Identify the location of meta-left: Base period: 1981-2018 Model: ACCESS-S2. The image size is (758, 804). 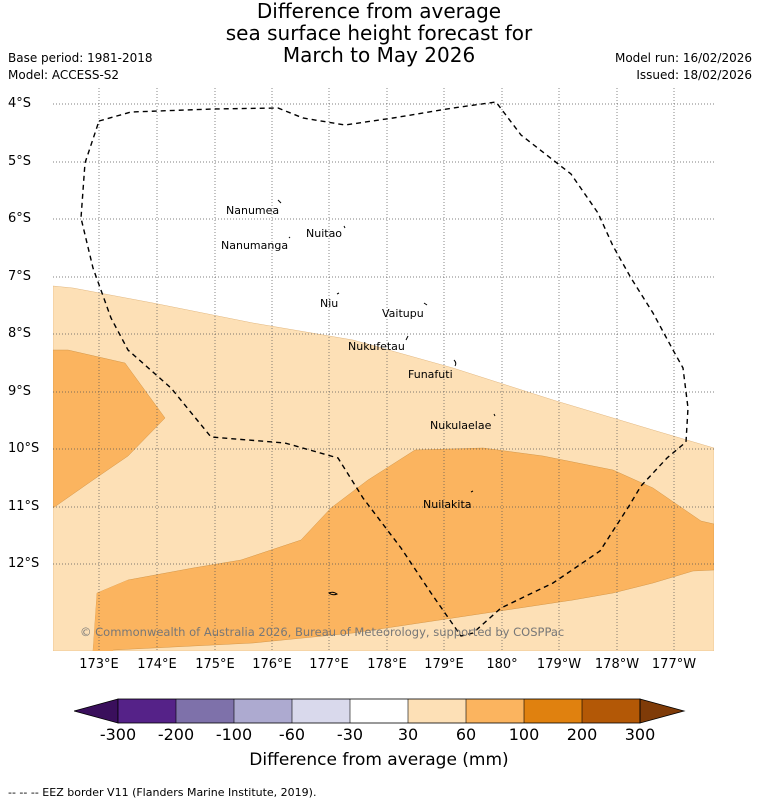
(80, 67).